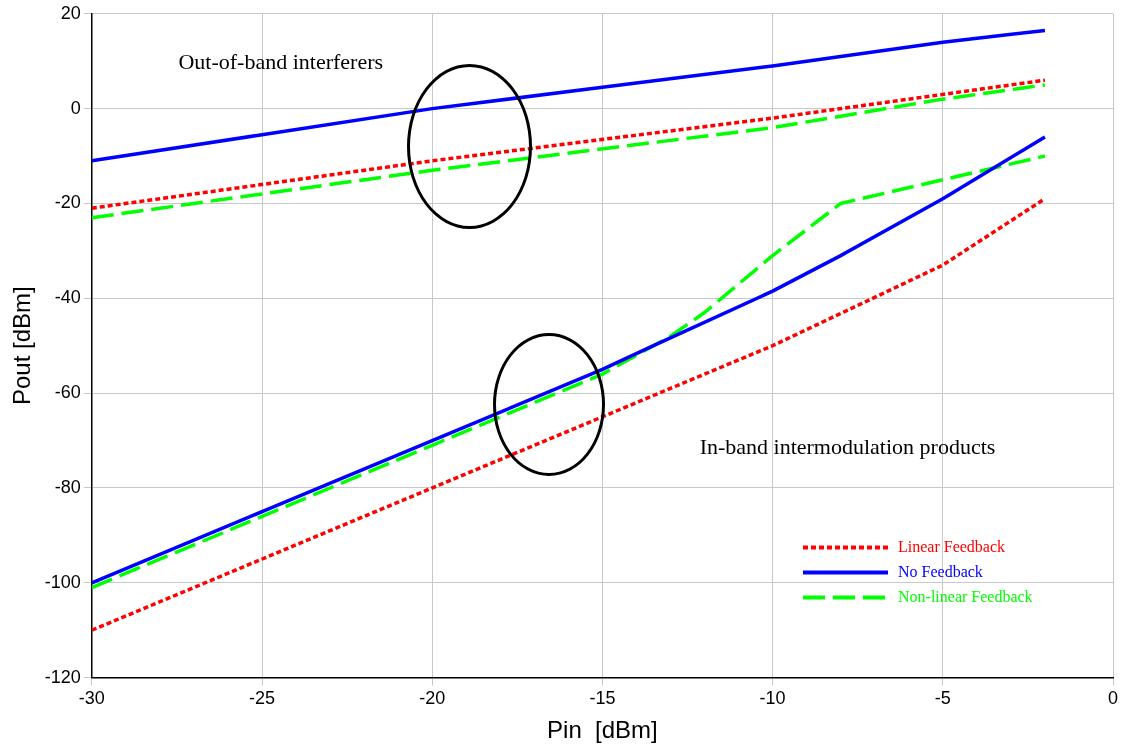 This screenshot has width=1131, height=755. I want to click on text: Linear Feedback, so click(952, 546).